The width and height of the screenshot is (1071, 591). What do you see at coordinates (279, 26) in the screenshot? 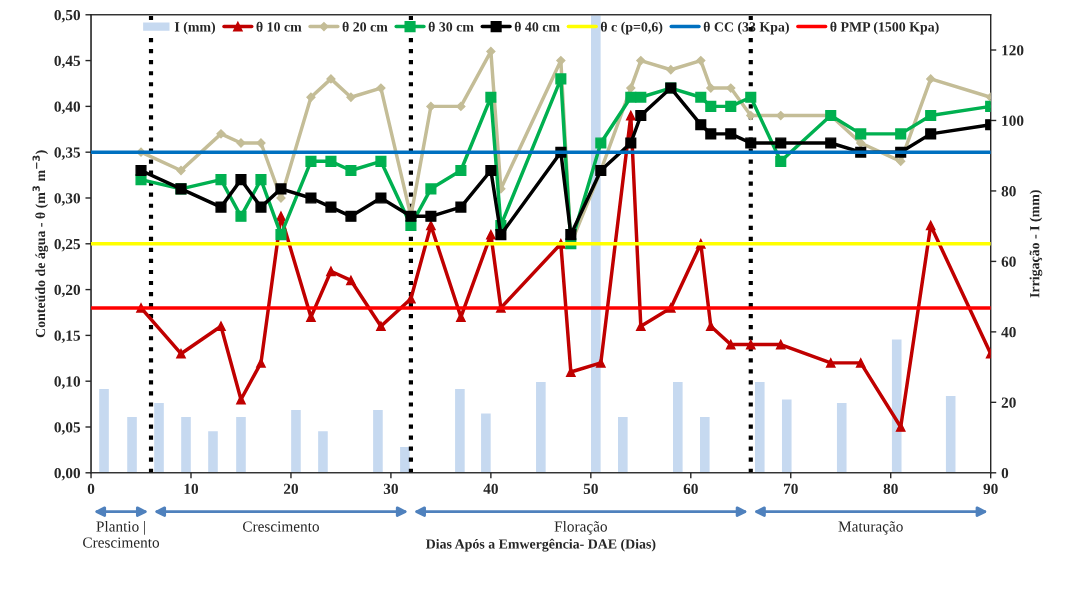
I see `legend-label: θ 10 cm` at bounding box center [279, 26].